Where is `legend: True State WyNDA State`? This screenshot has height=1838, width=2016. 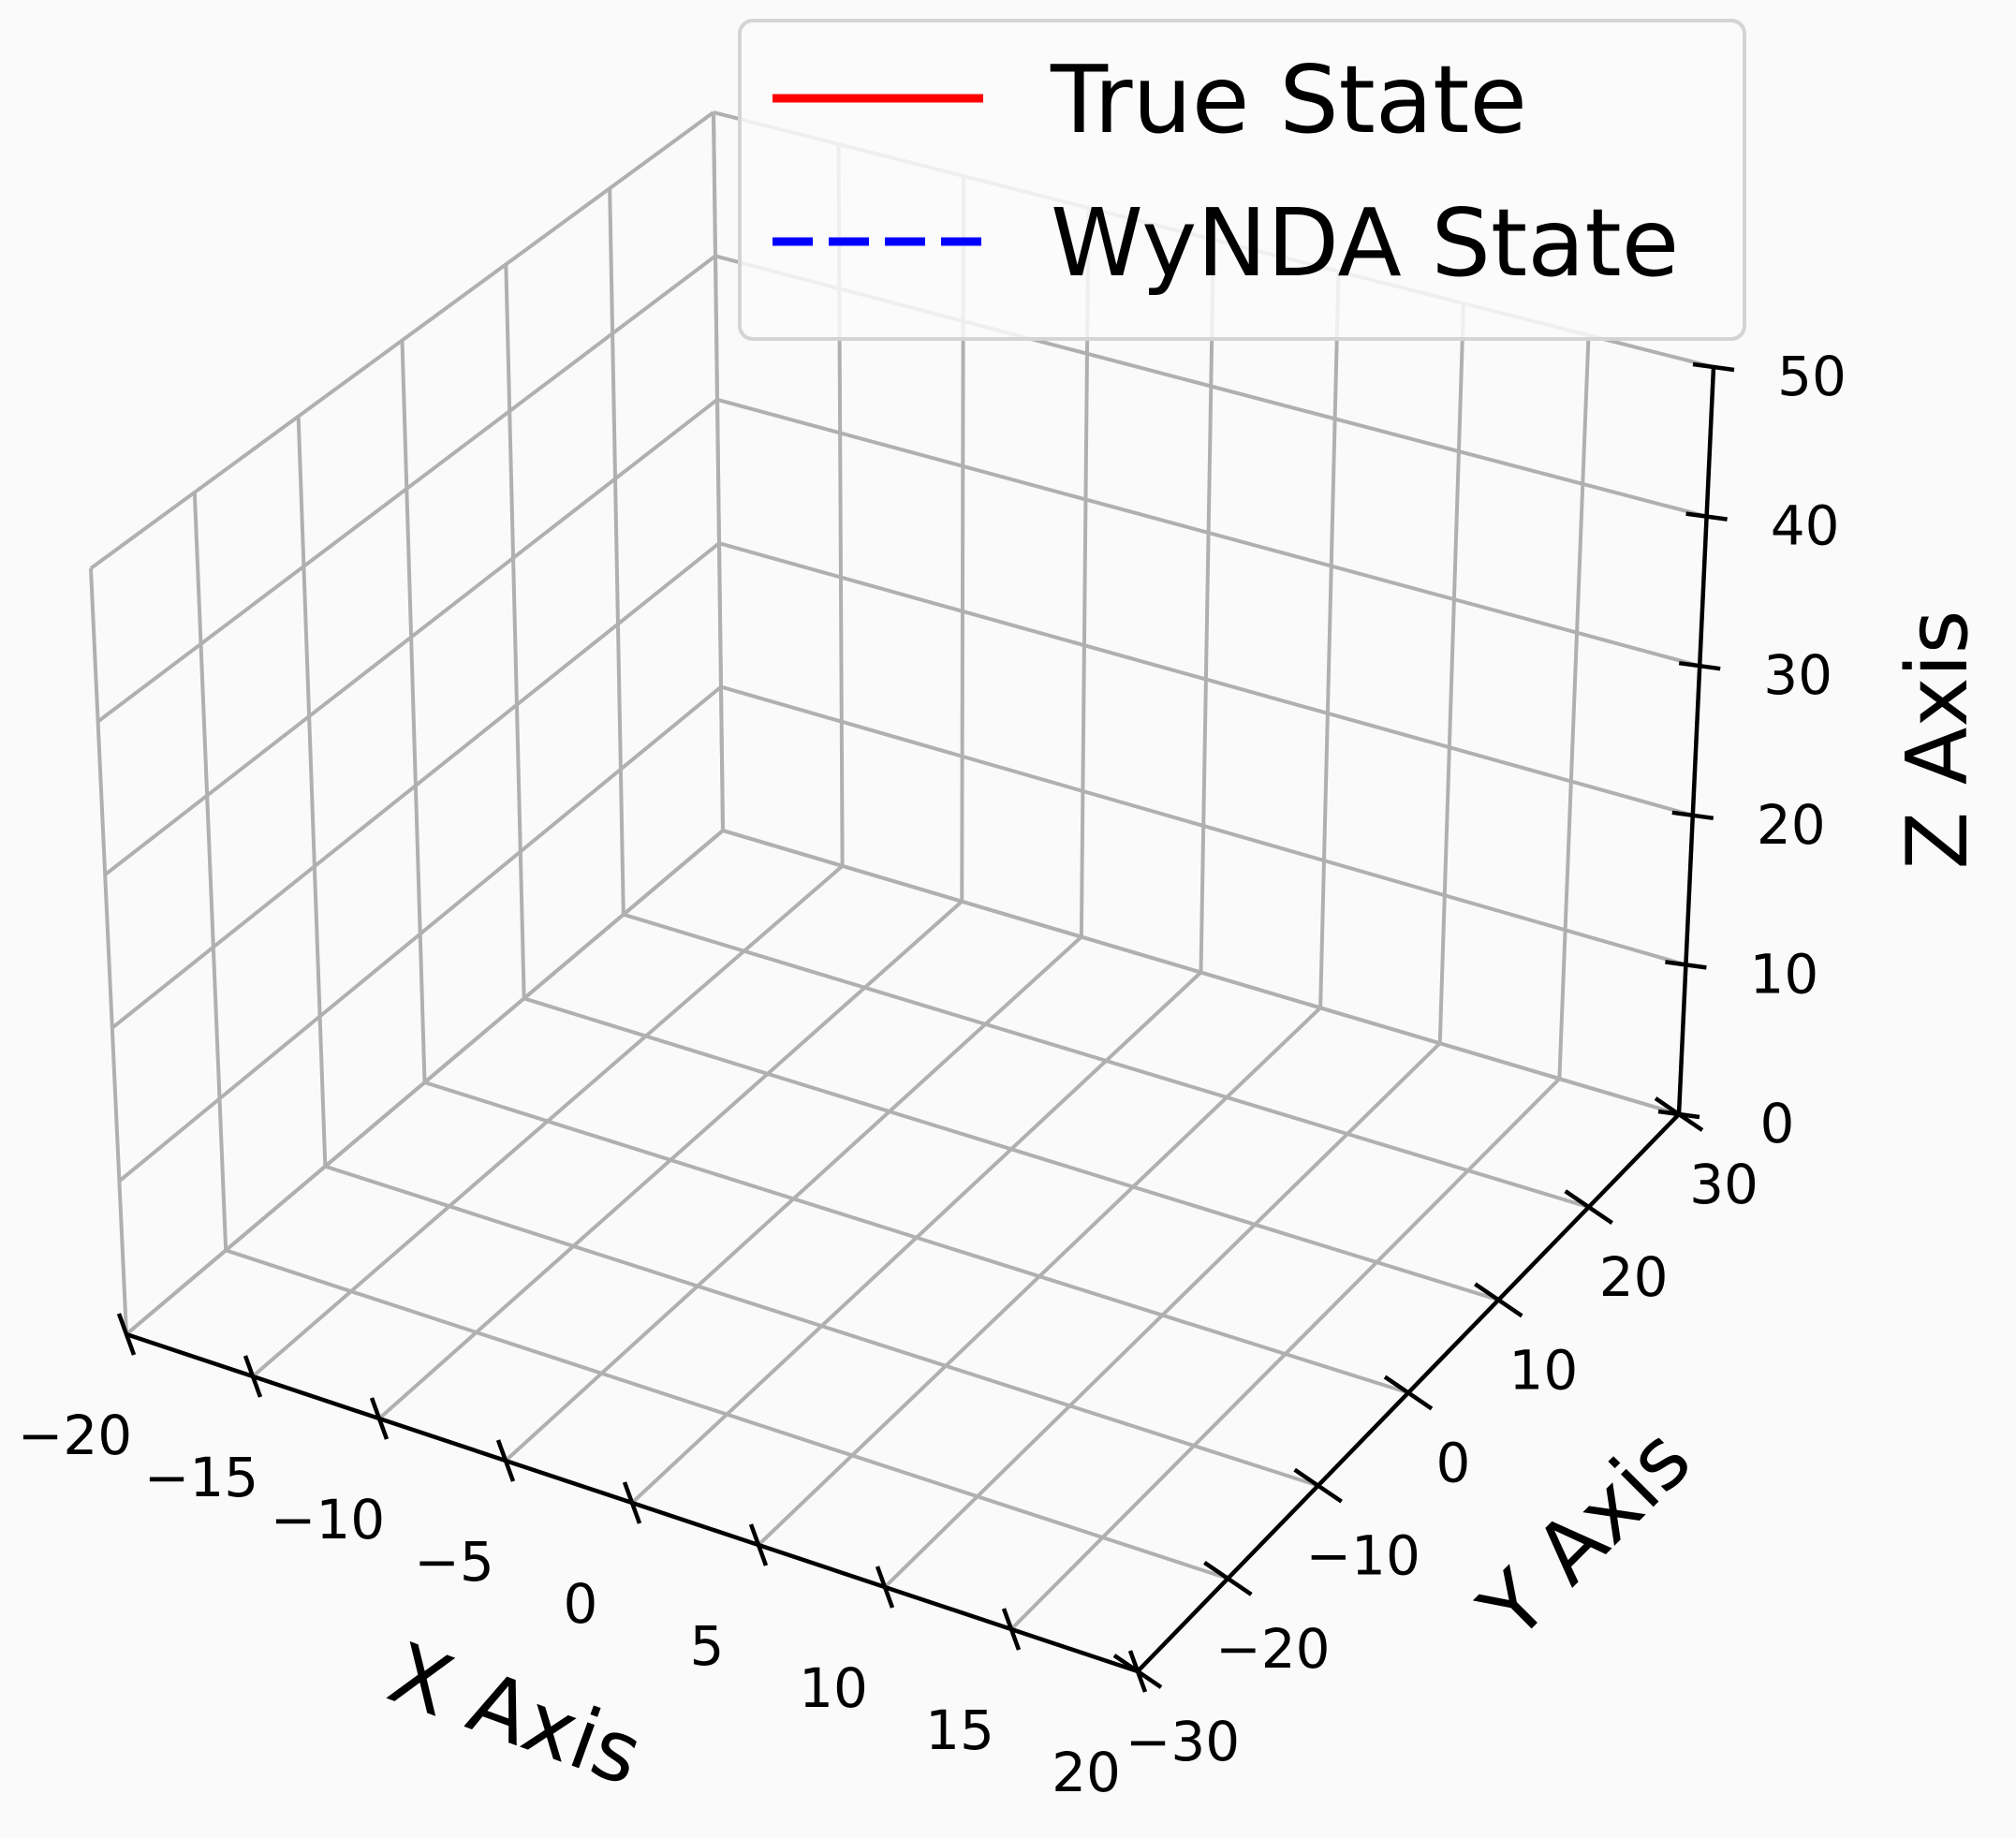 legend: True State WyNDA State is located at coordinates (1242, 180).